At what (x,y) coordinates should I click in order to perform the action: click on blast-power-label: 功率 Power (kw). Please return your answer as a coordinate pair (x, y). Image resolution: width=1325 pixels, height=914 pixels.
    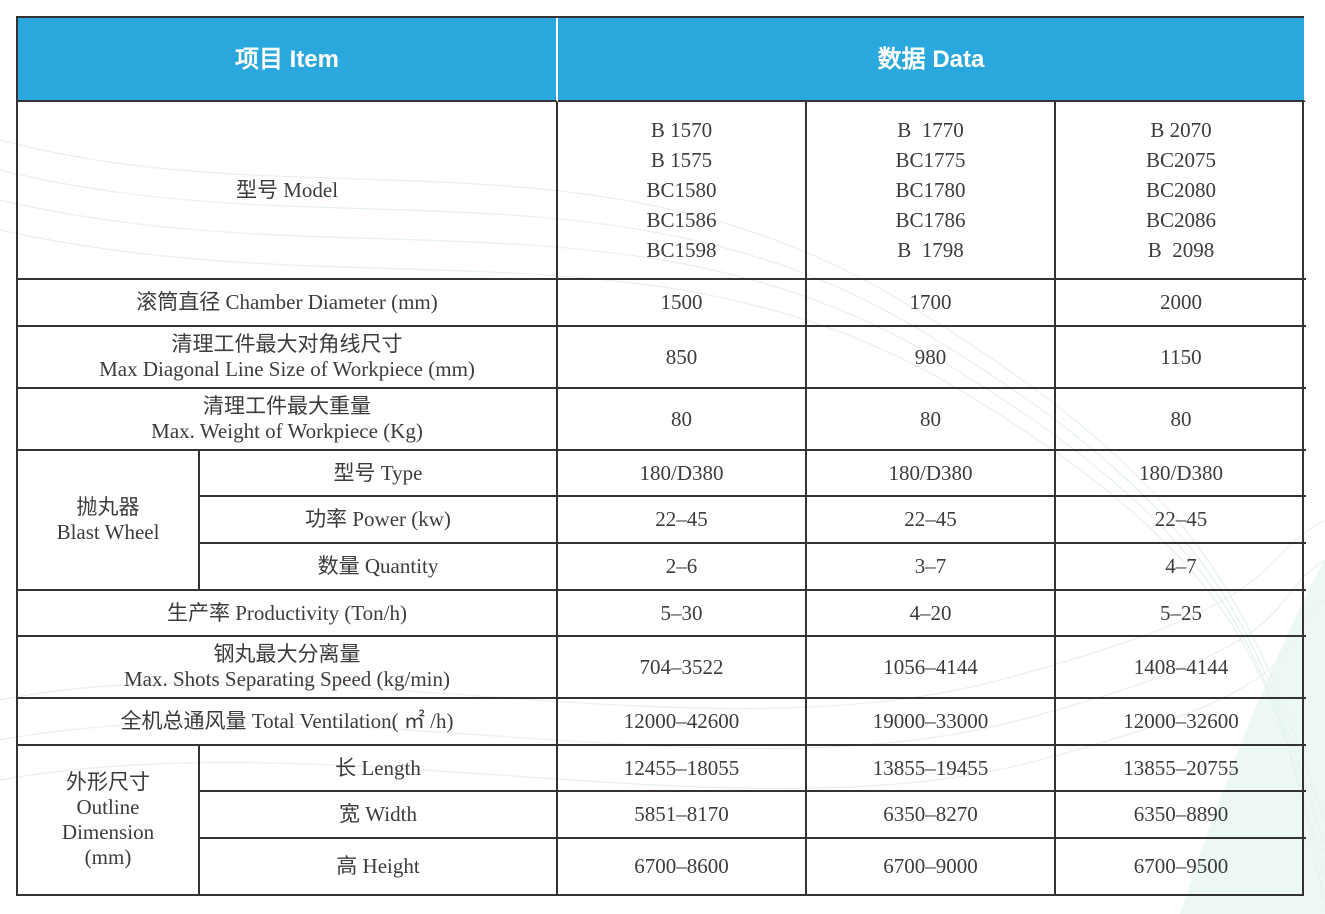
    Looking at the image, I should click on (379, 520).